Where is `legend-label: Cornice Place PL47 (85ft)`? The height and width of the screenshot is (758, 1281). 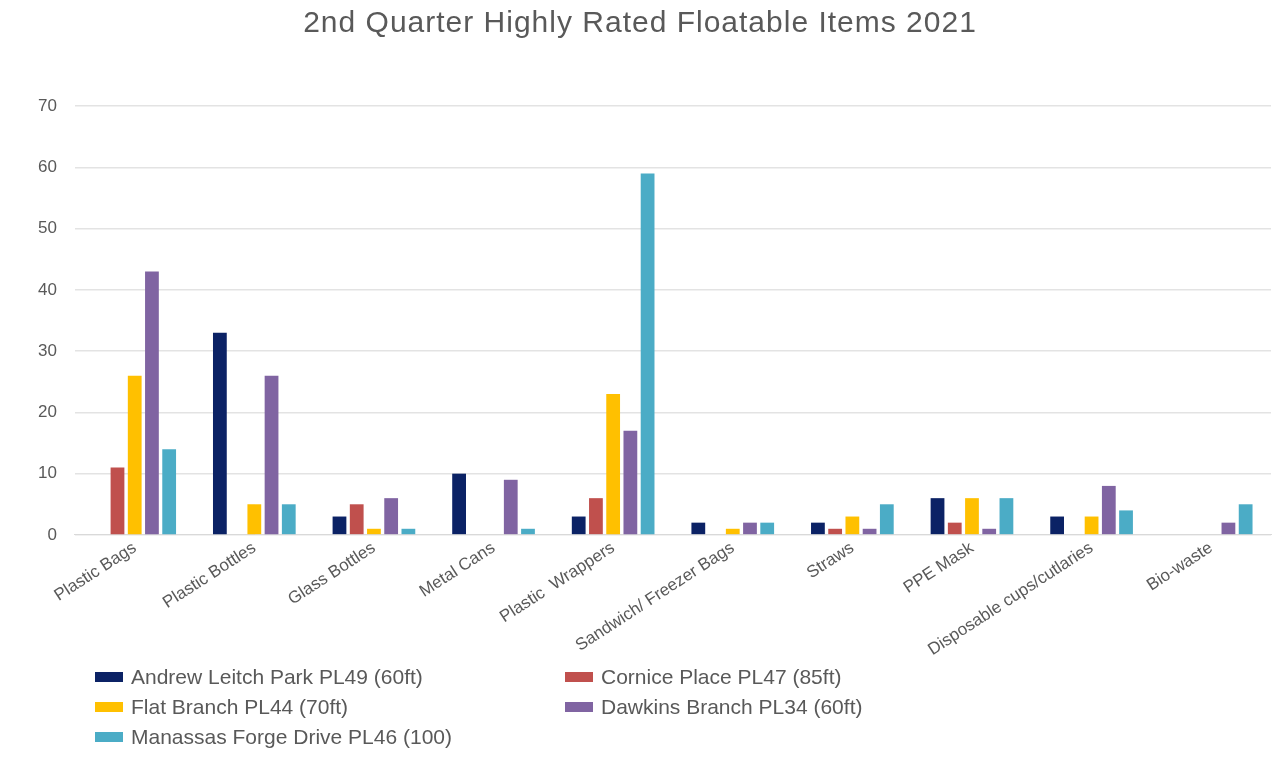
legend-label: Cornice Place PL47 (85ft) is located at coordinates (721, 677).